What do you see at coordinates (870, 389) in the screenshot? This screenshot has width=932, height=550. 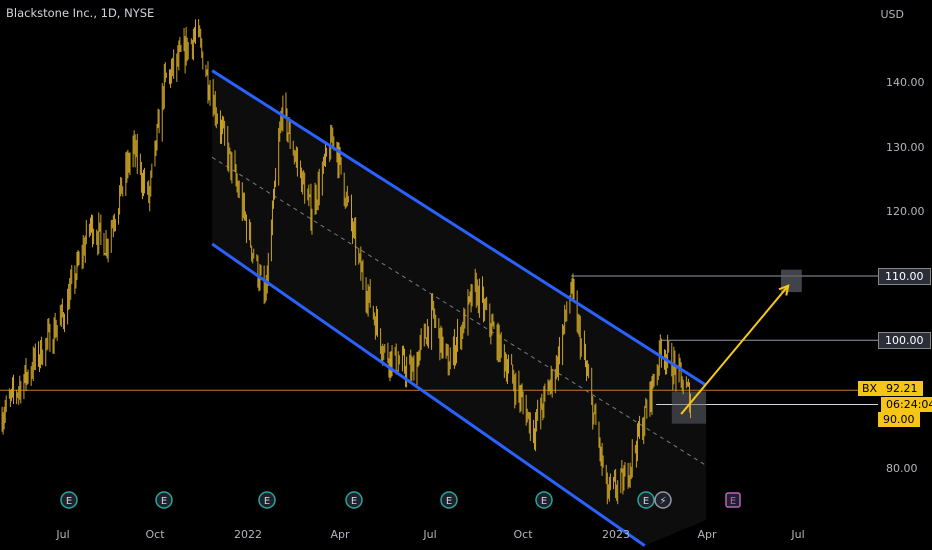 I see `ticker-badge: BX` at bounding box center [870, 389].